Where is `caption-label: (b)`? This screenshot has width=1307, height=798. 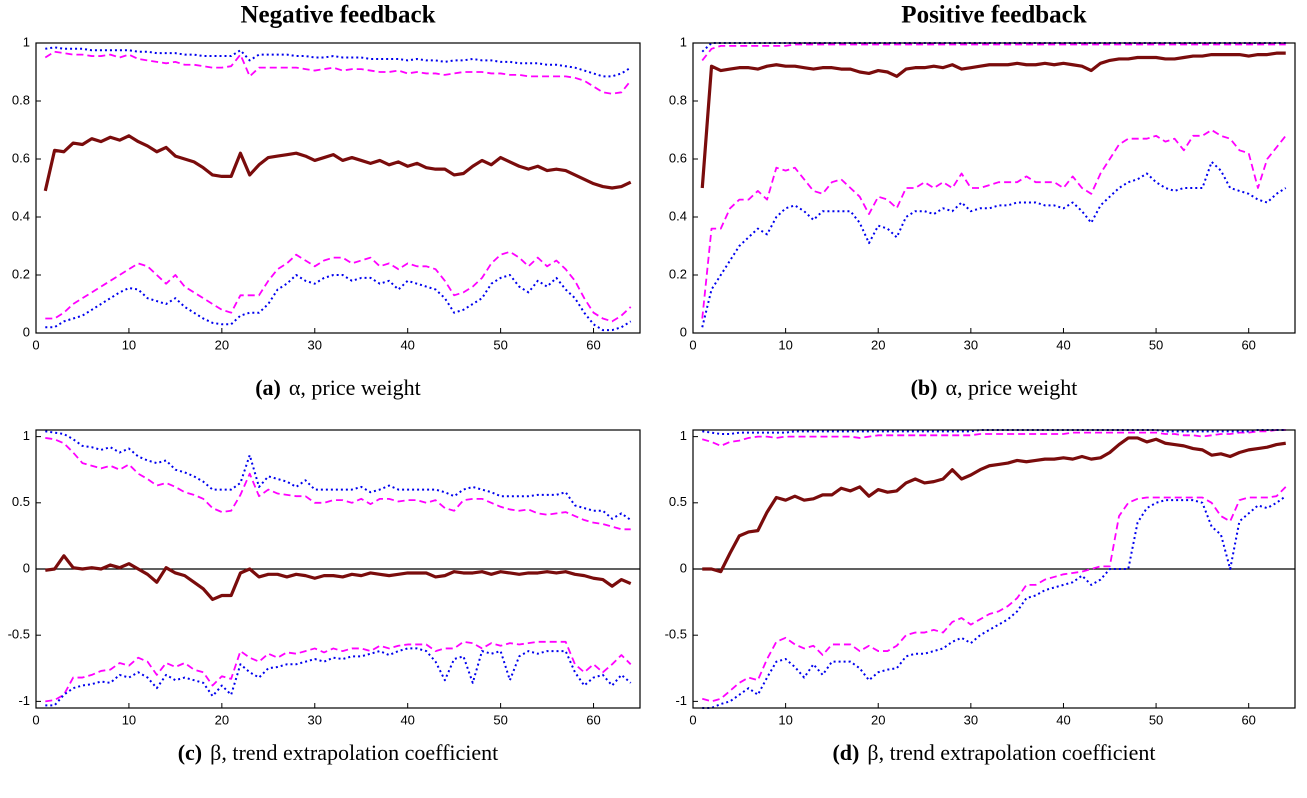 caption-label: (b) is located at coordinates (924, 387).